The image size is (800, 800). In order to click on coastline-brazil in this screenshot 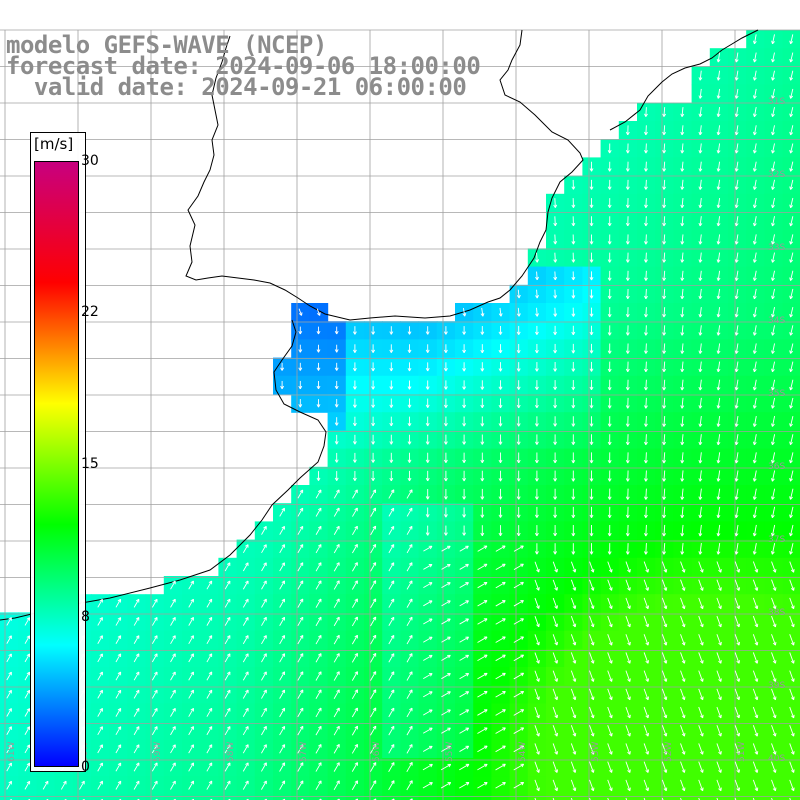, I will do `click(684, 80)`.